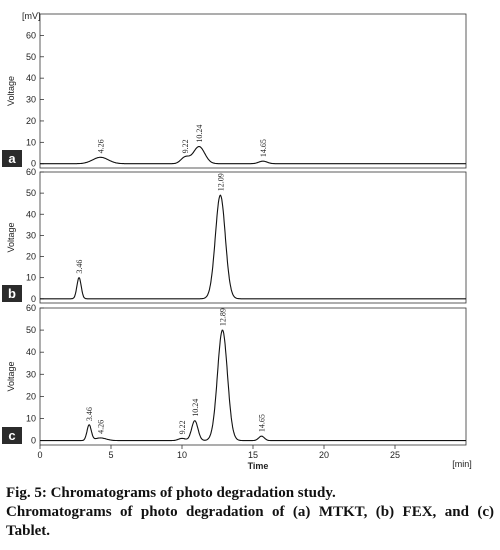  I want to click on y-unit-label: [mV], so click(31, 16).